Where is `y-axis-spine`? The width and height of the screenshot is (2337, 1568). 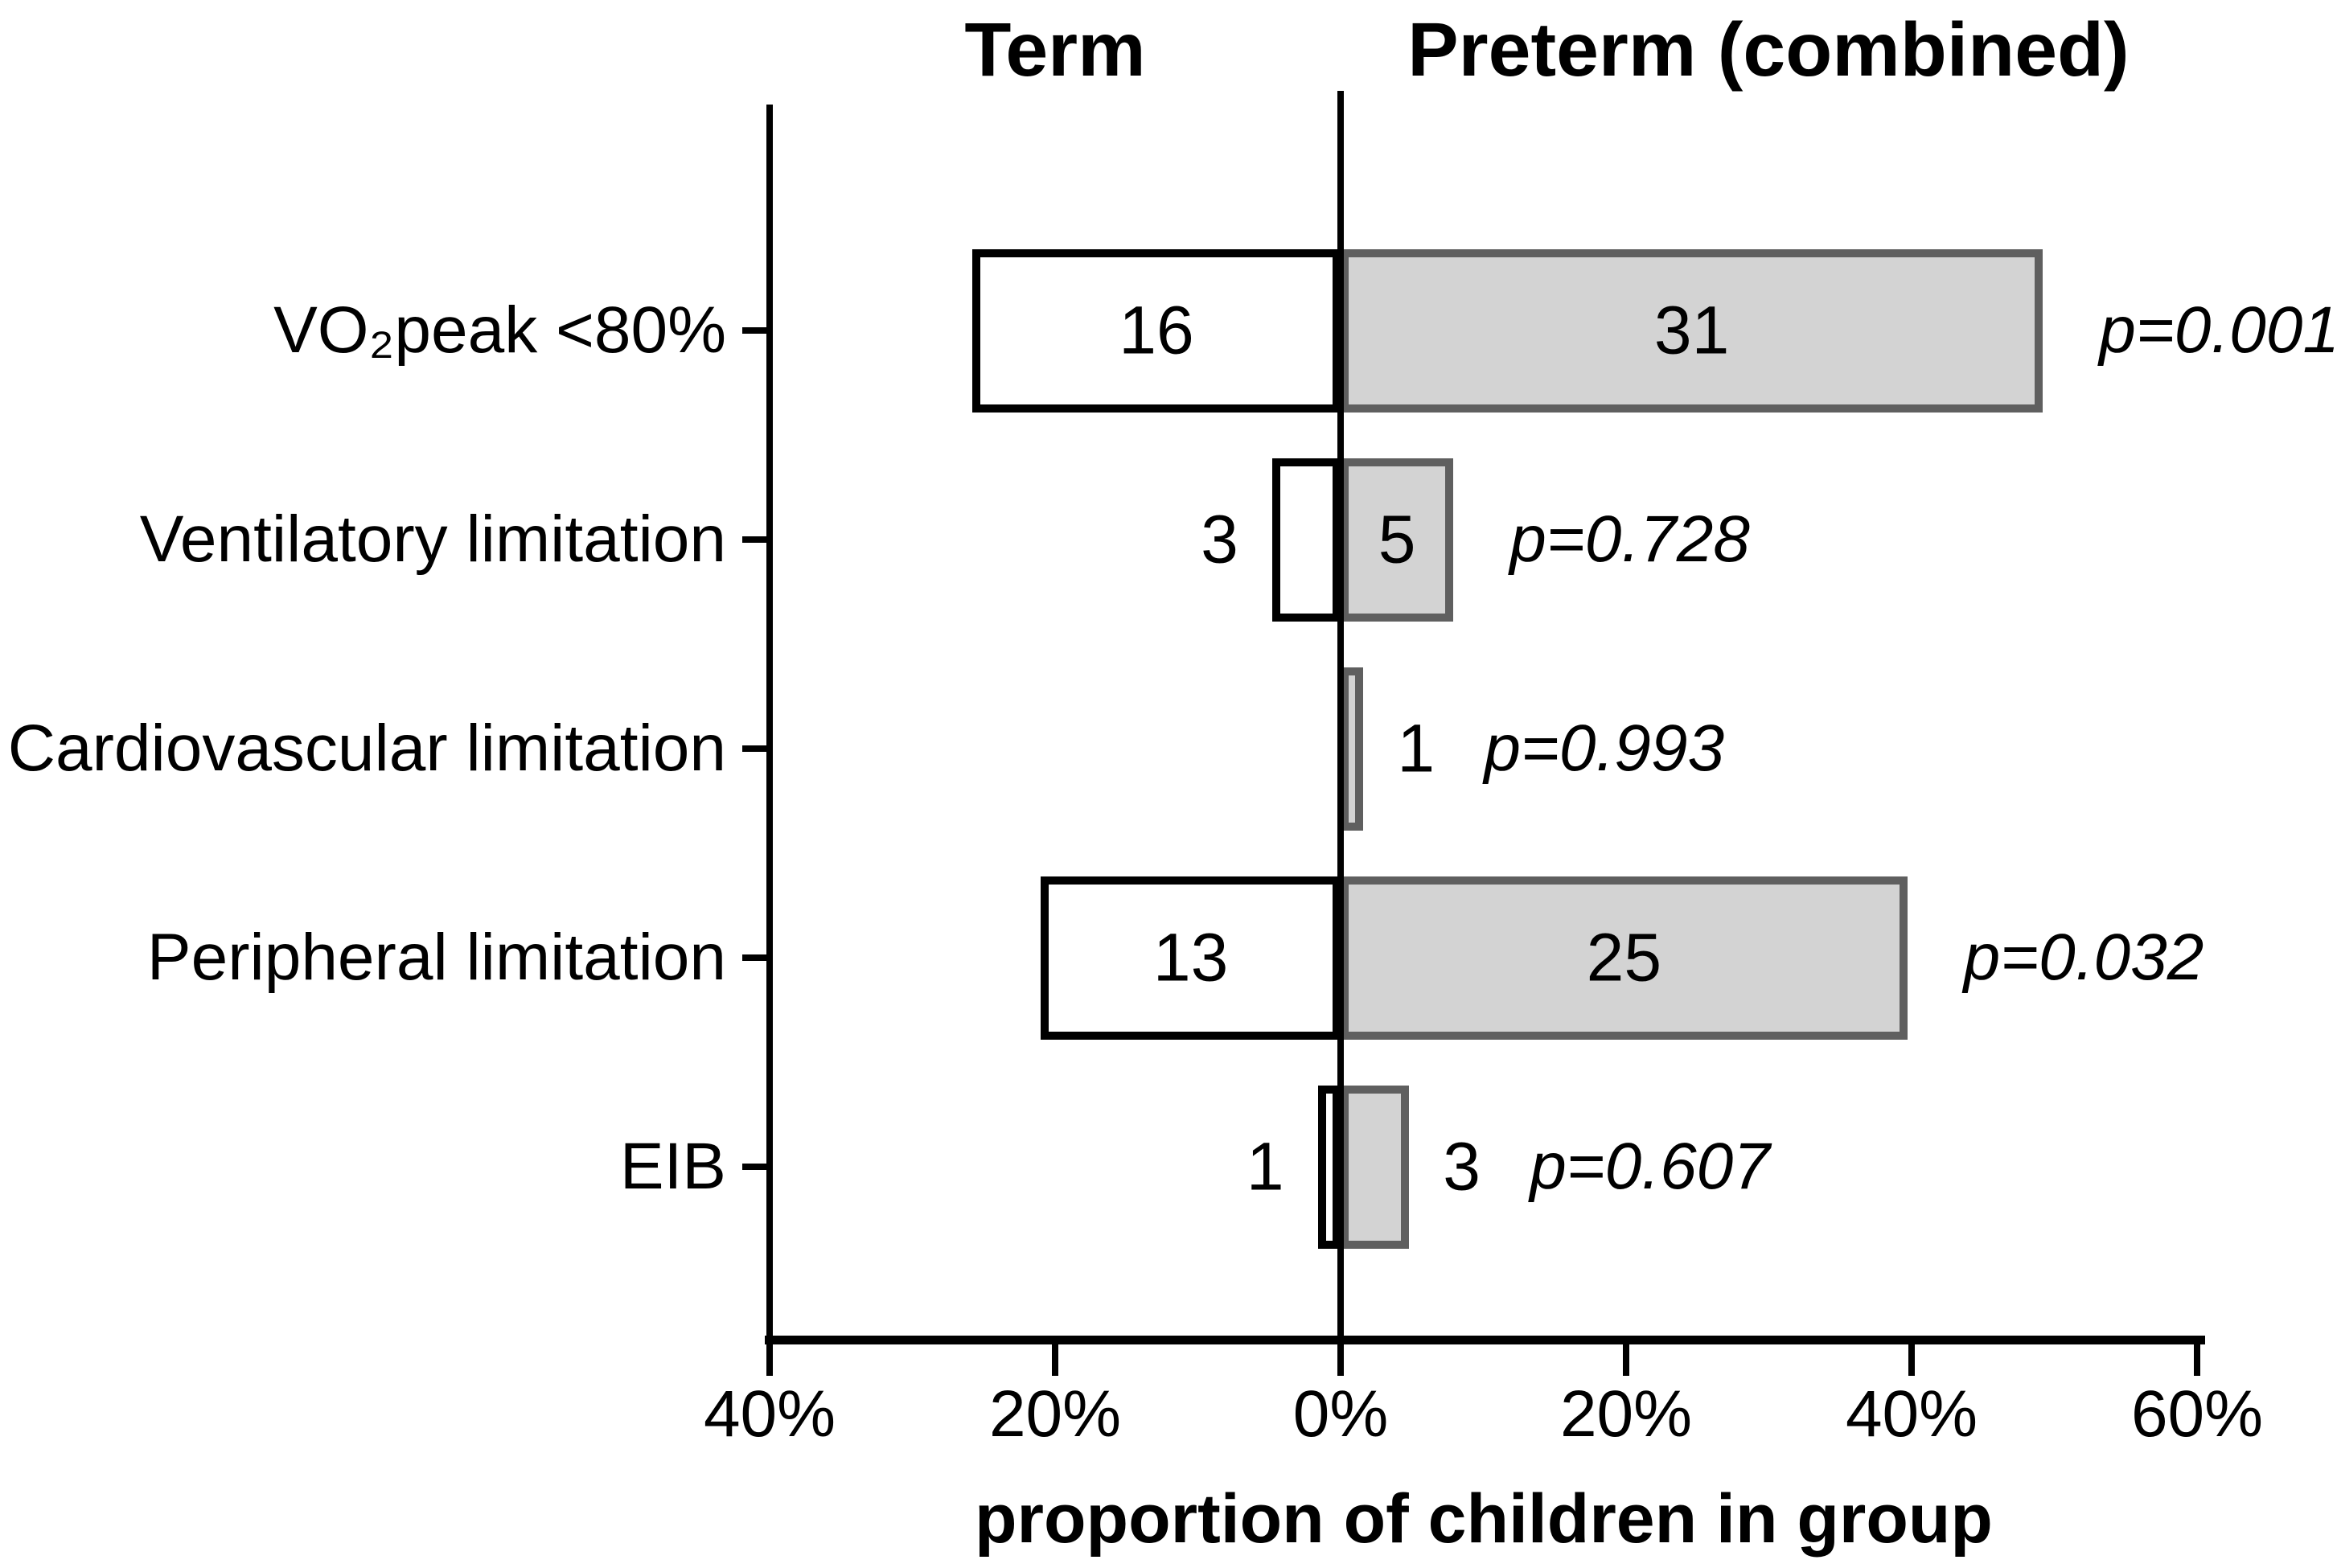 y-axis-spine is located at coordinates (769, 724).